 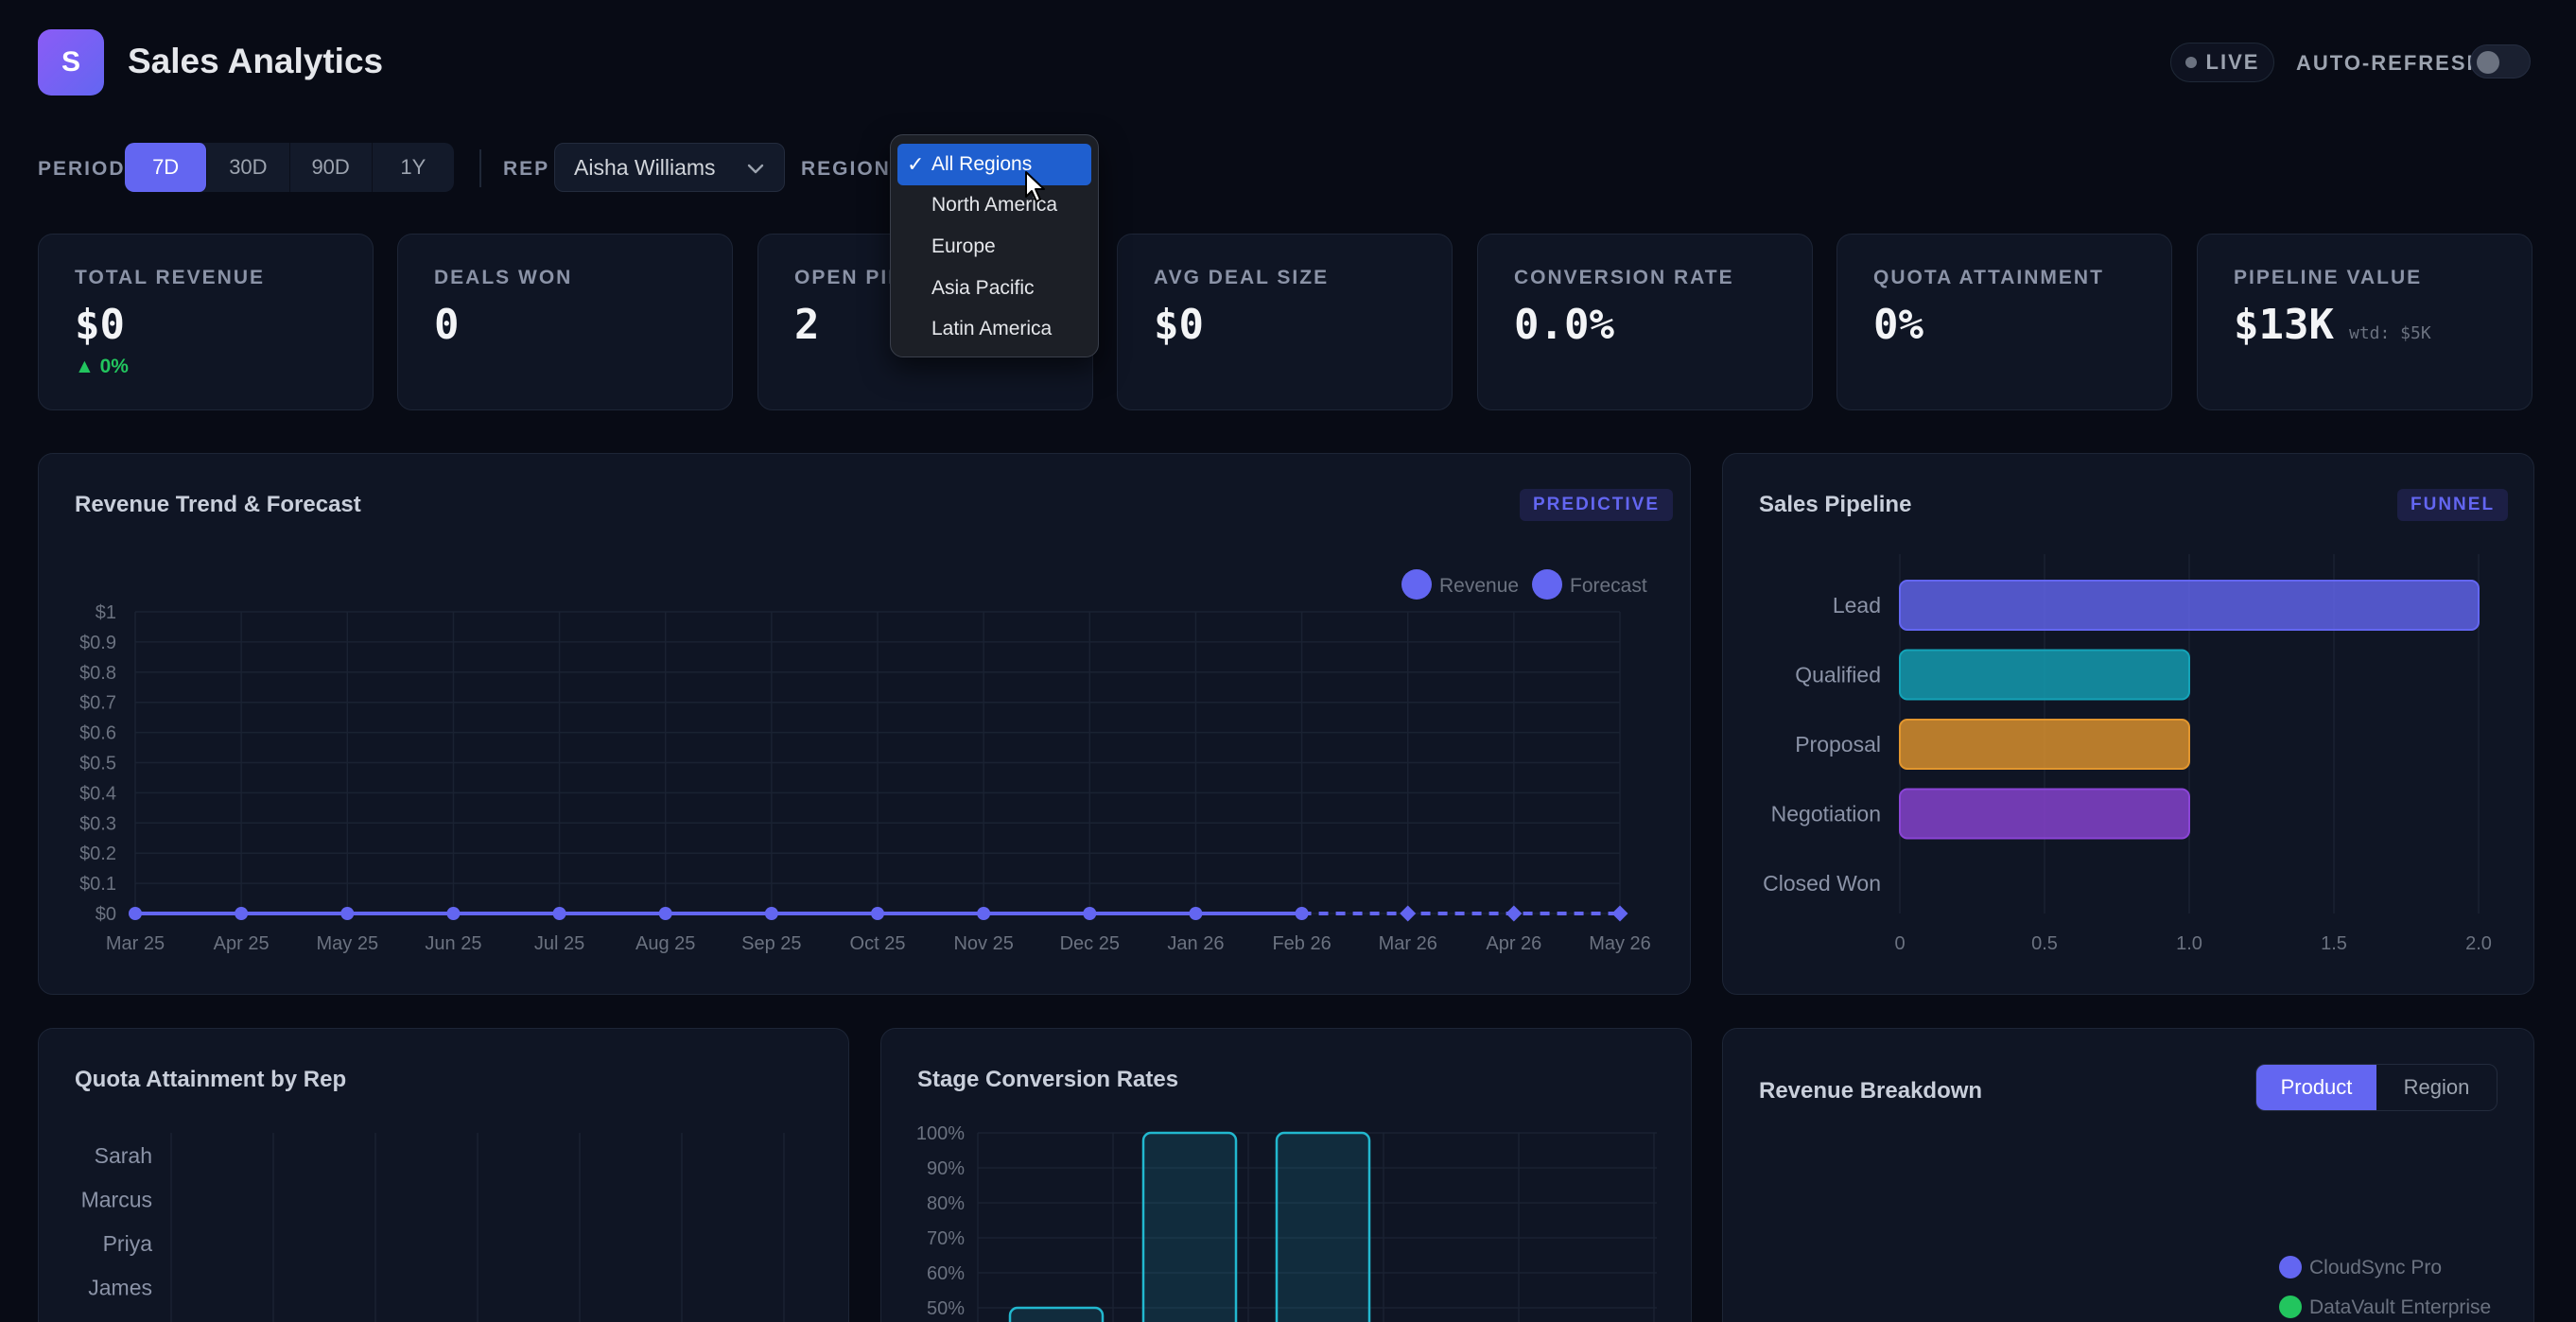 What do you see at coordinates (878, 943) in the screenshot?
I see `x-tick-label: Oct 25` at bounding box center [878, 943].